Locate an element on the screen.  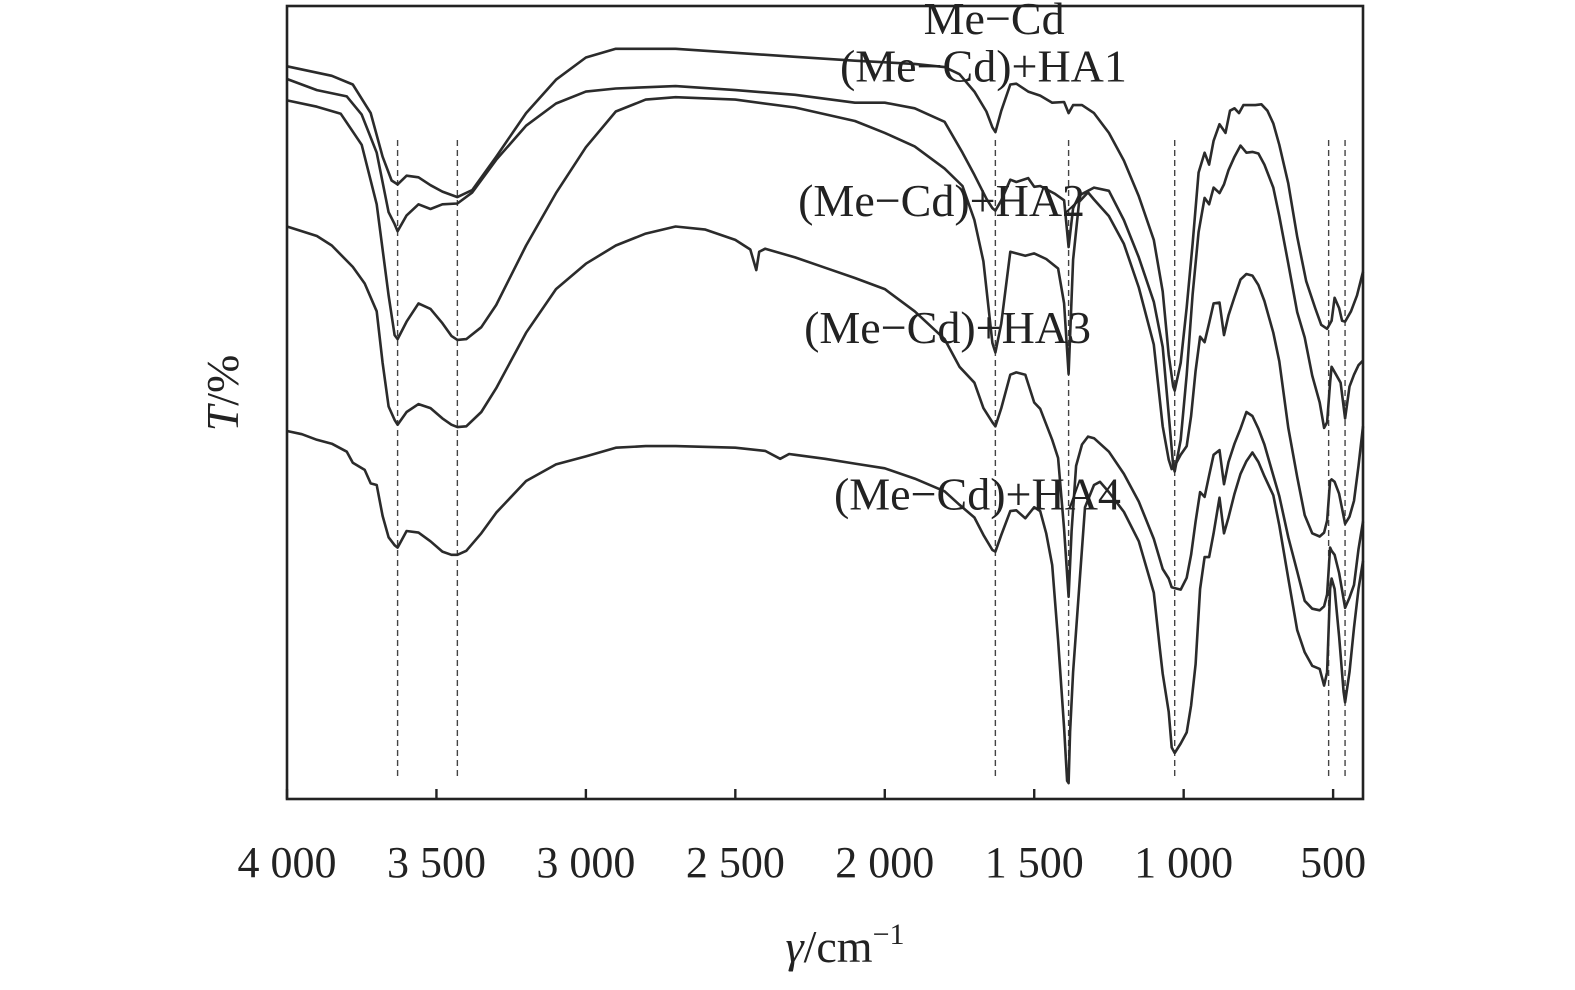
y-axis-label: T/% is located at coordinates (222, 393).